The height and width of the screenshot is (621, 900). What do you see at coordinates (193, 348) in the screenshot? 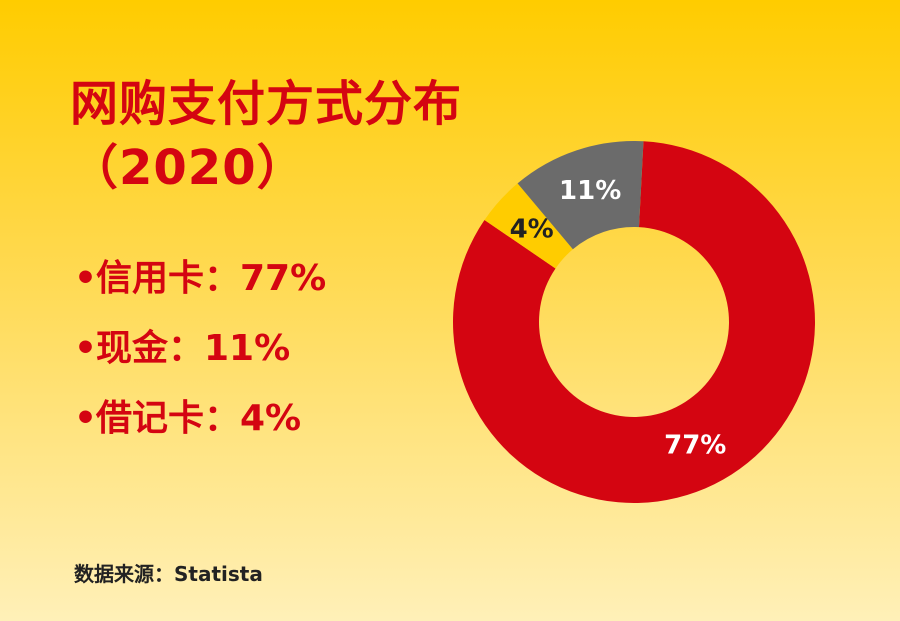
I see `legend-item-label: 现金：11%` at bounding box center [193, 348].